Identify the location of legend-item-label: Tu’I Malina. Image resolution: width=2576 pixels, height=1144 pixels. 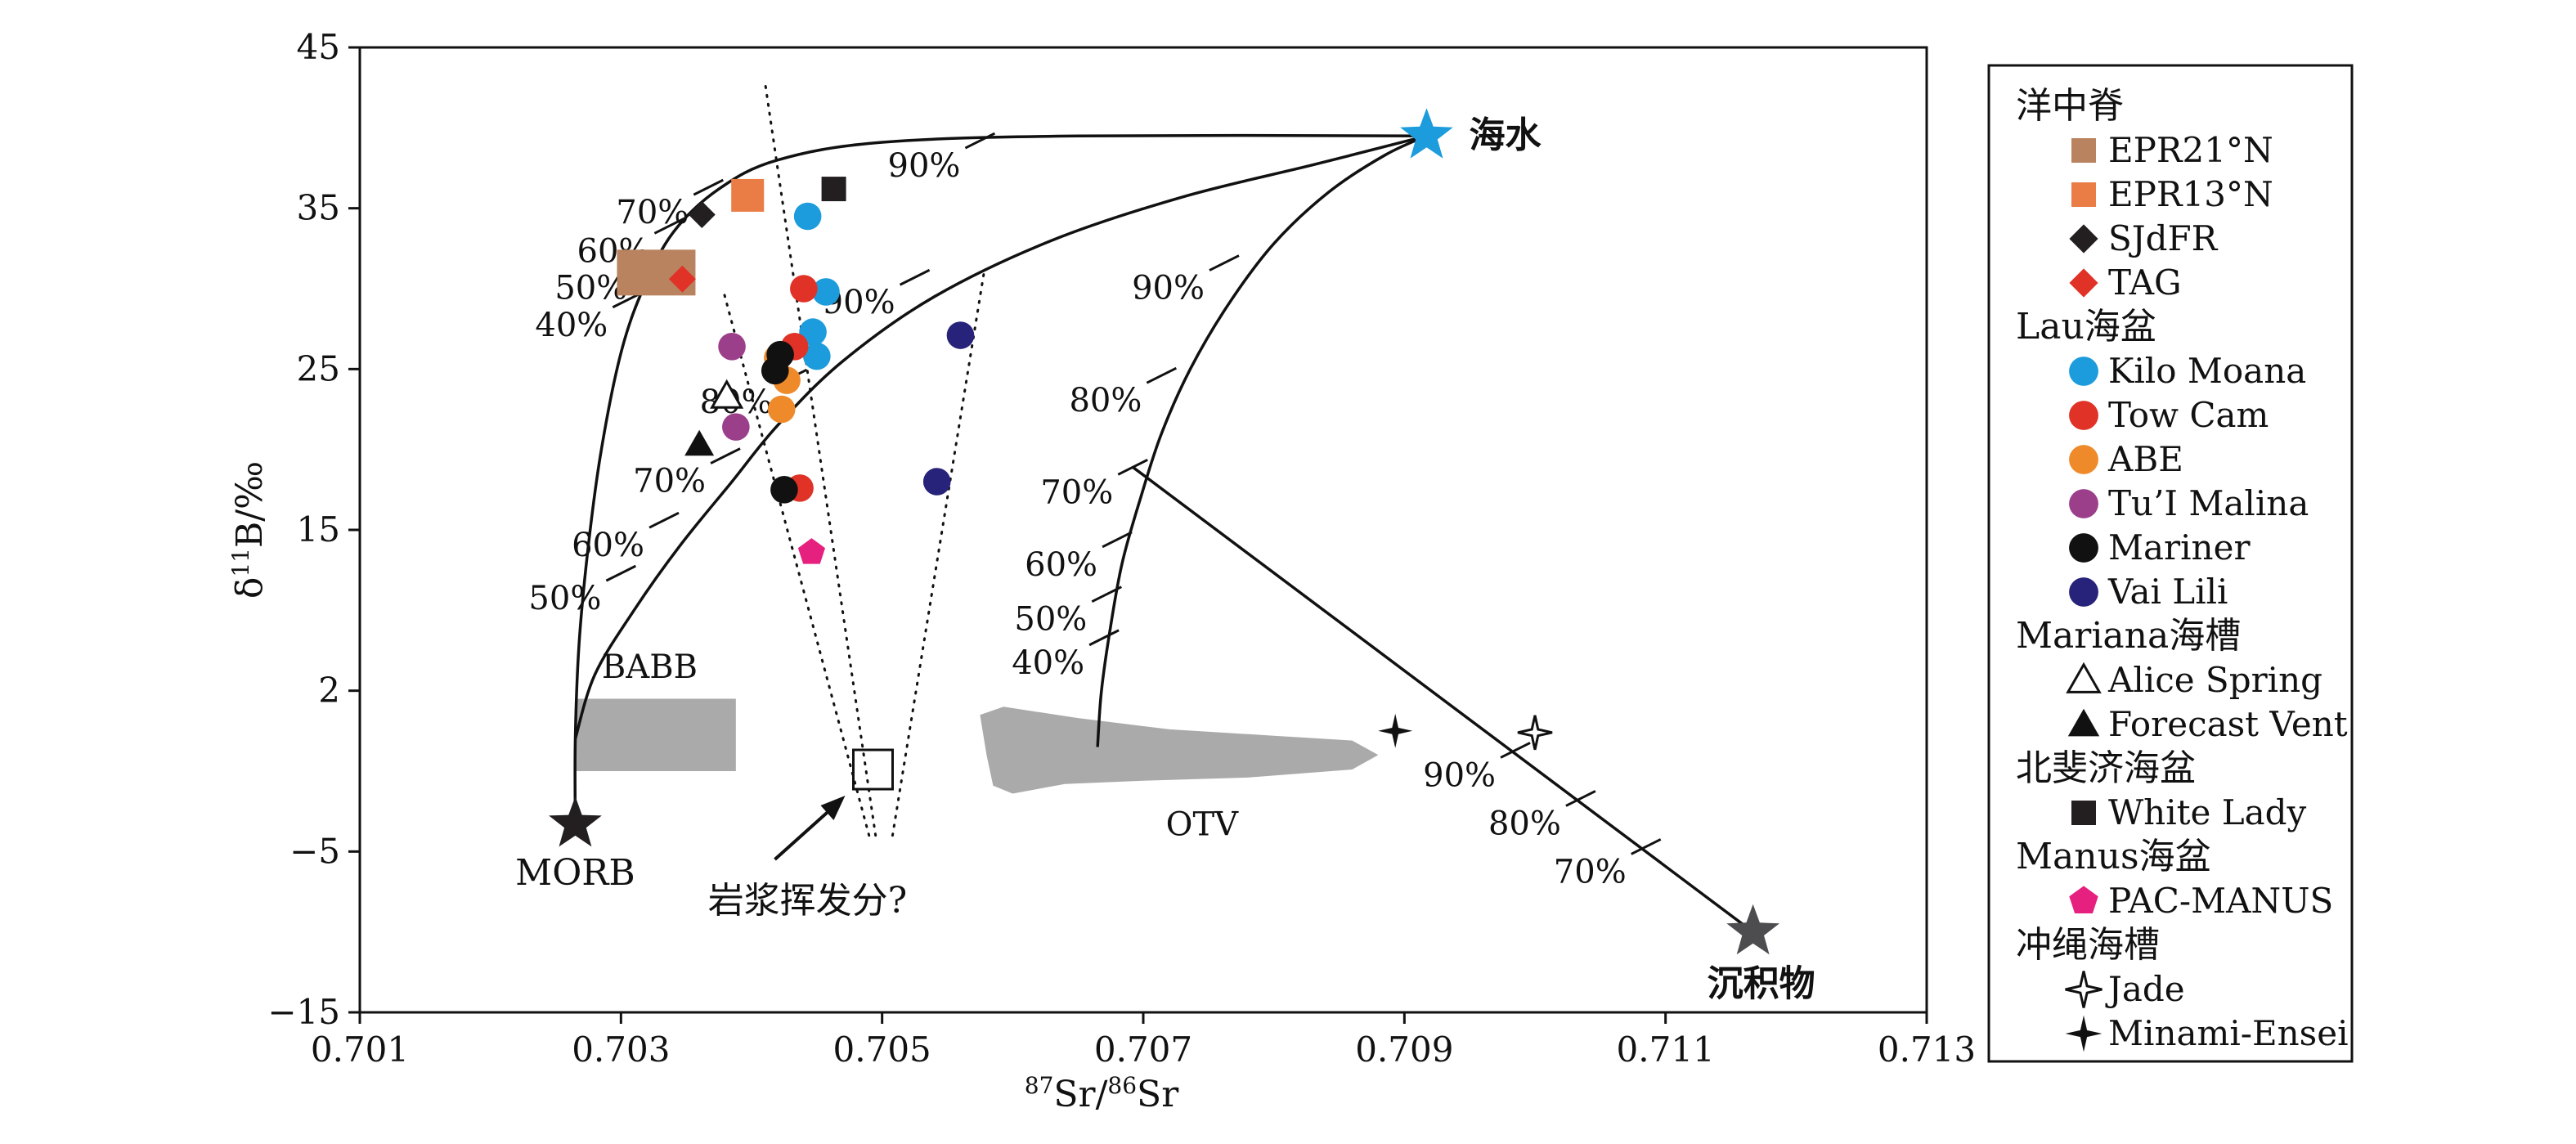
(2208, 503).